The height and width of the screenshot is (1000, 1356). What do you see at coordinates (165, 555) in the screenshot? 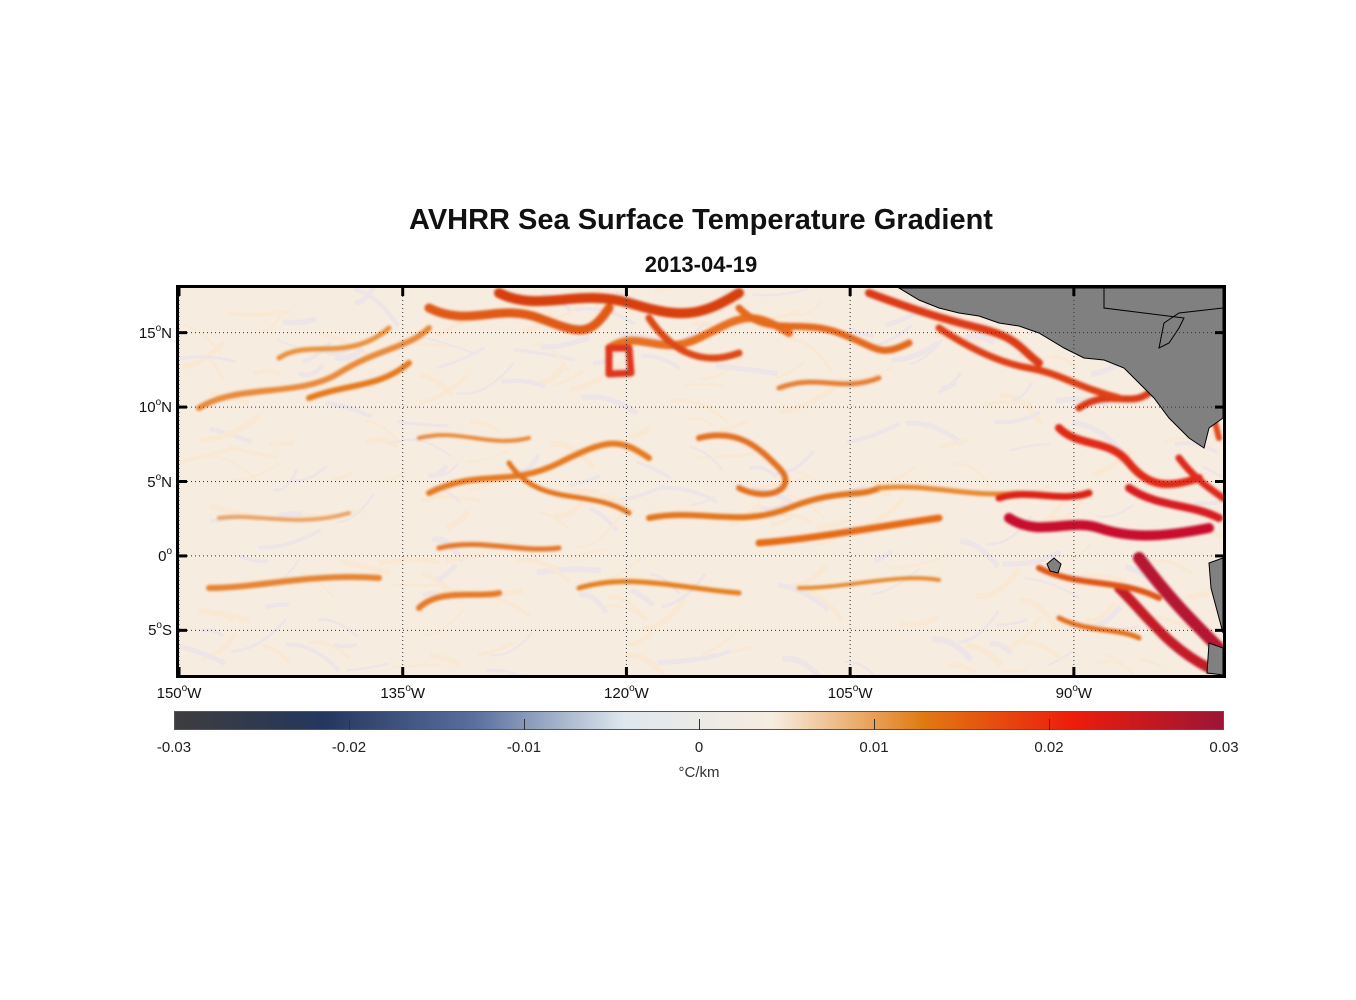
I see `lat-tick-label: 0o` at bounding box center [165, 555].